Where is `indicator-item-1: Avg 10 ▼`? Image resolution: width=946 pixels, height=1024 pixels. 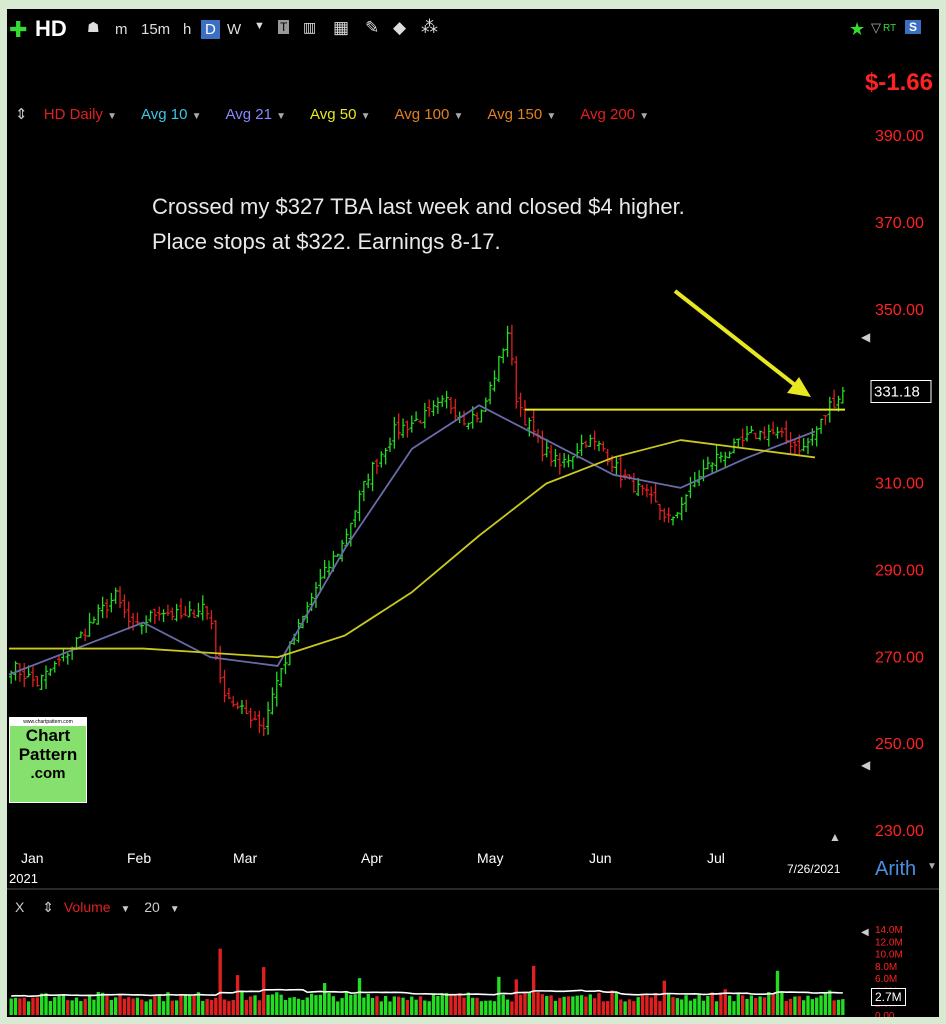
indicator-item-1: Avg 10 ▼ is located at coordinates (171, 114).